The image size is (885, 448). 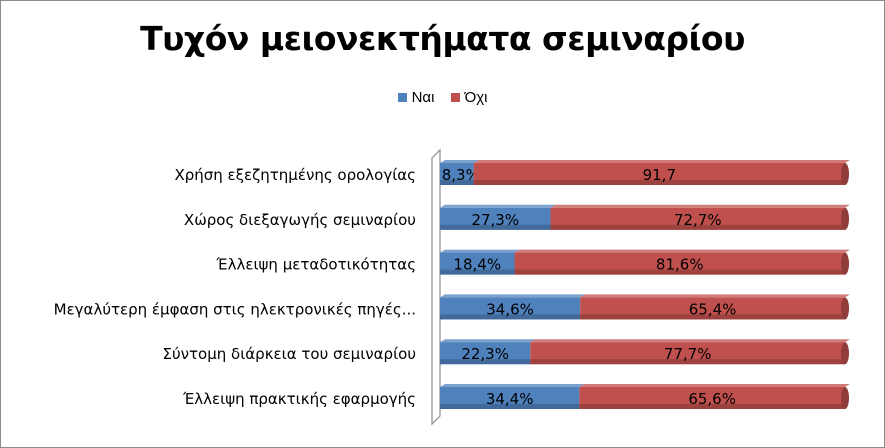 I want to click on data-label: 34,4%, so click(x=510, y=399).